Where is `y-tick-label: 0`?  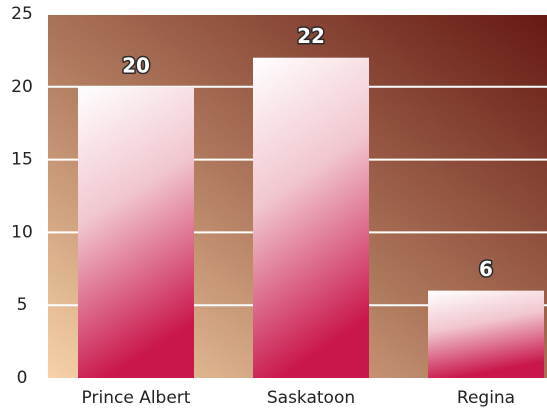 y-tick-label: 0 is located at coordinates (22, 378).